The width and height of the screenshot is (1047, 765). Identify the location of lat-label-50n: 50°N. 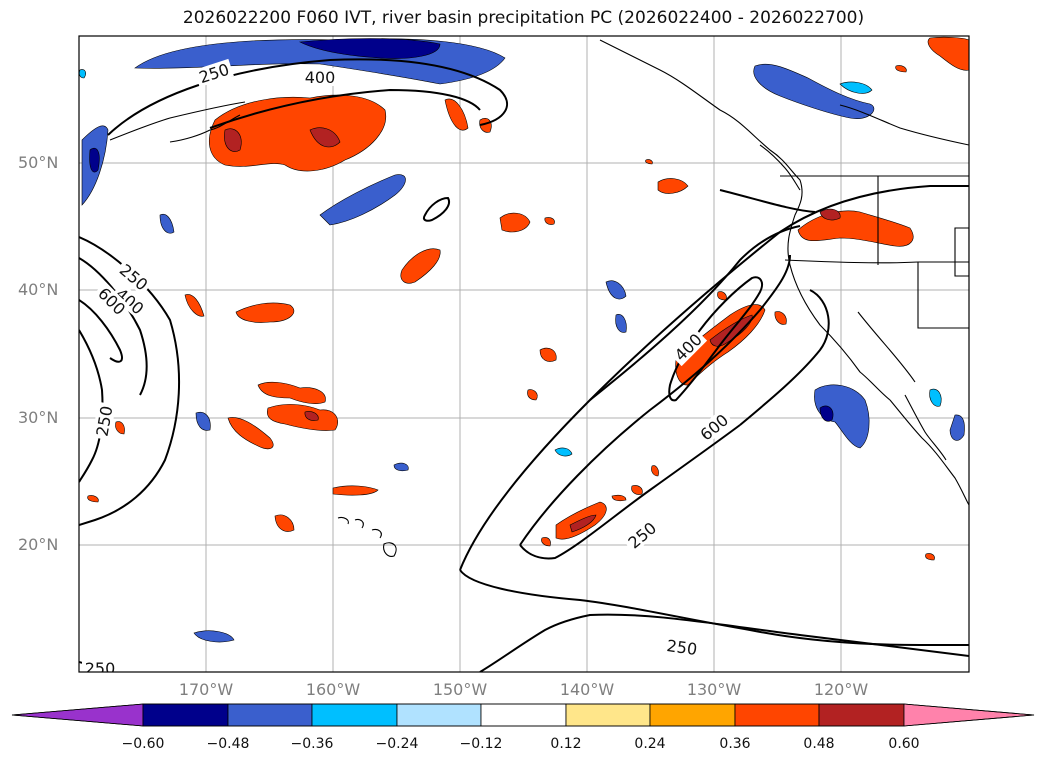
(38, 162).